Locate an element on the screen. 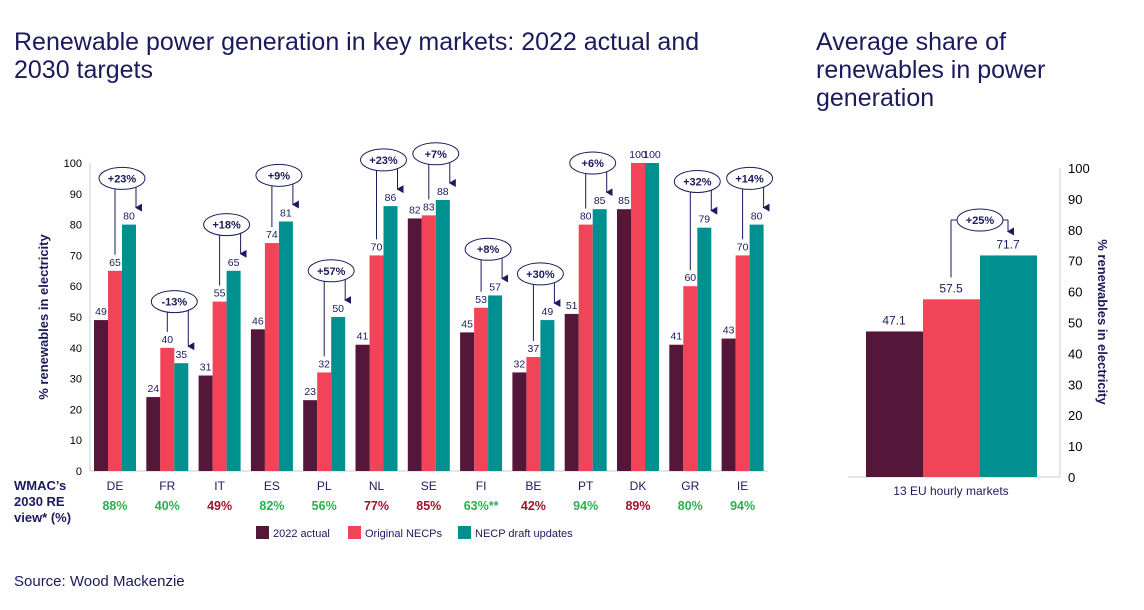 This screenshot has height=610, width=1144. bar-ES-actual is located at coordinates (257, 400).